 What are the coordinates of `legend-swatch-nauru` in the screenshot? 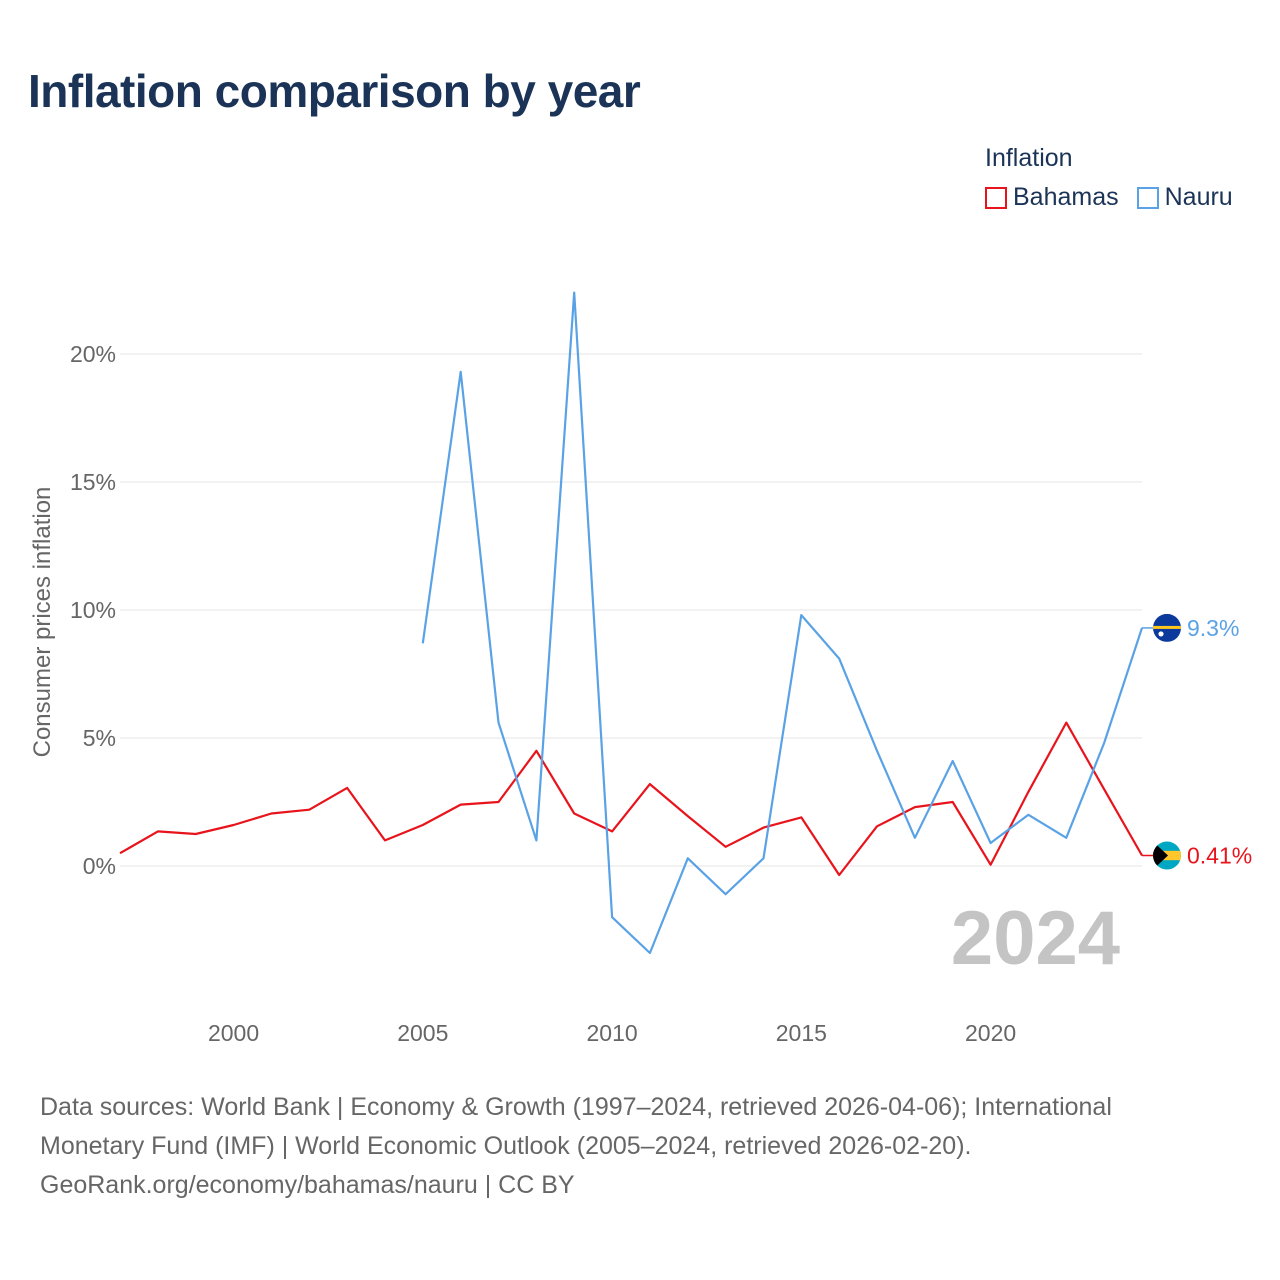 It's located at (1147, 197).